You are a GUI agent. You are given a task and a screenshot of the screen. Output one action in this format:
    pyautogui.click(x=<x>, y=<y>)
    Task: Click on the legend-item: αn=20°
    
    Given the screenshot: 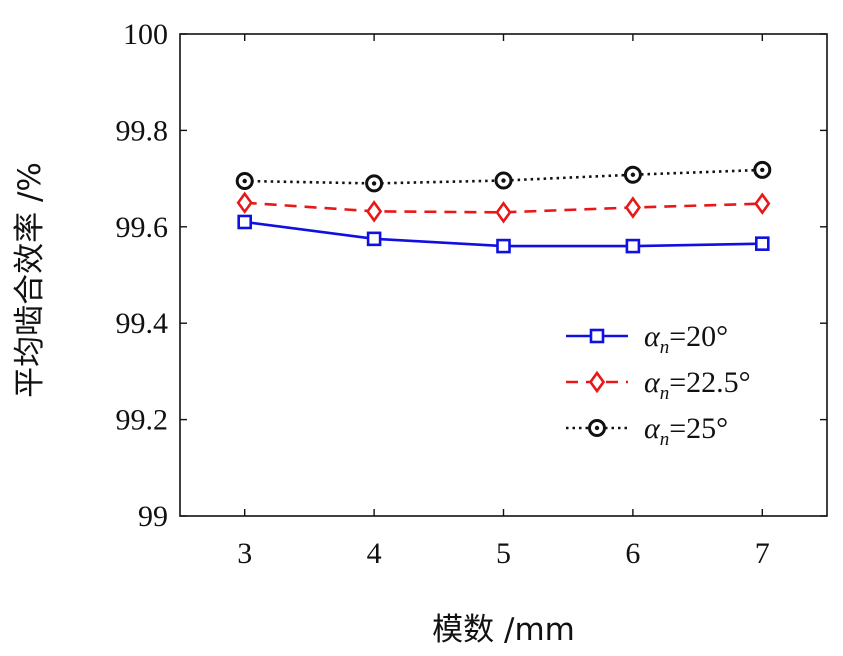 What is the action you would take?
    pyautogui.click(x=647, y=339)
    